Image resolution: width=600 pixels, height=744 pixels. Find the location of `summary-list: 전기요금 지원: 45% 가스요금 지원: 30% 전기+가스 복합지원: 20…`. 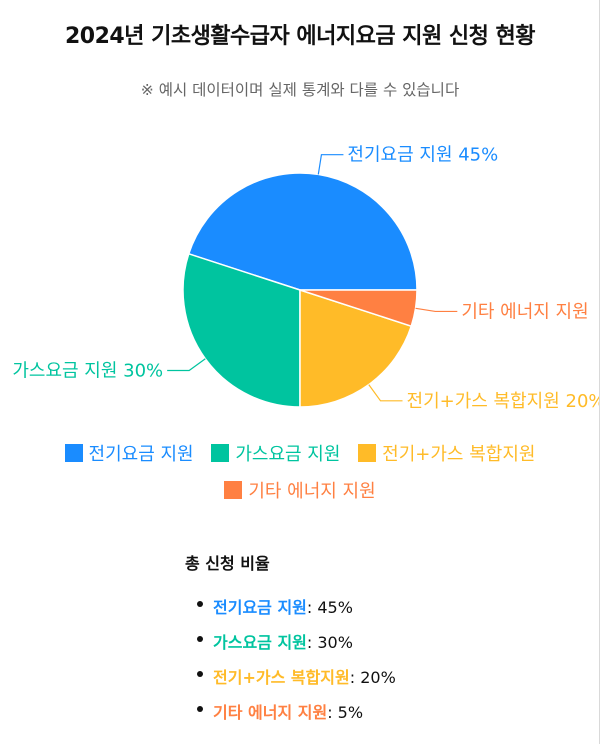

summary-list: 전기요금 지원: 45% 가스요금 지원: 30% 전기+가스 복합지원: 20… is located at coordinates (375, 664).